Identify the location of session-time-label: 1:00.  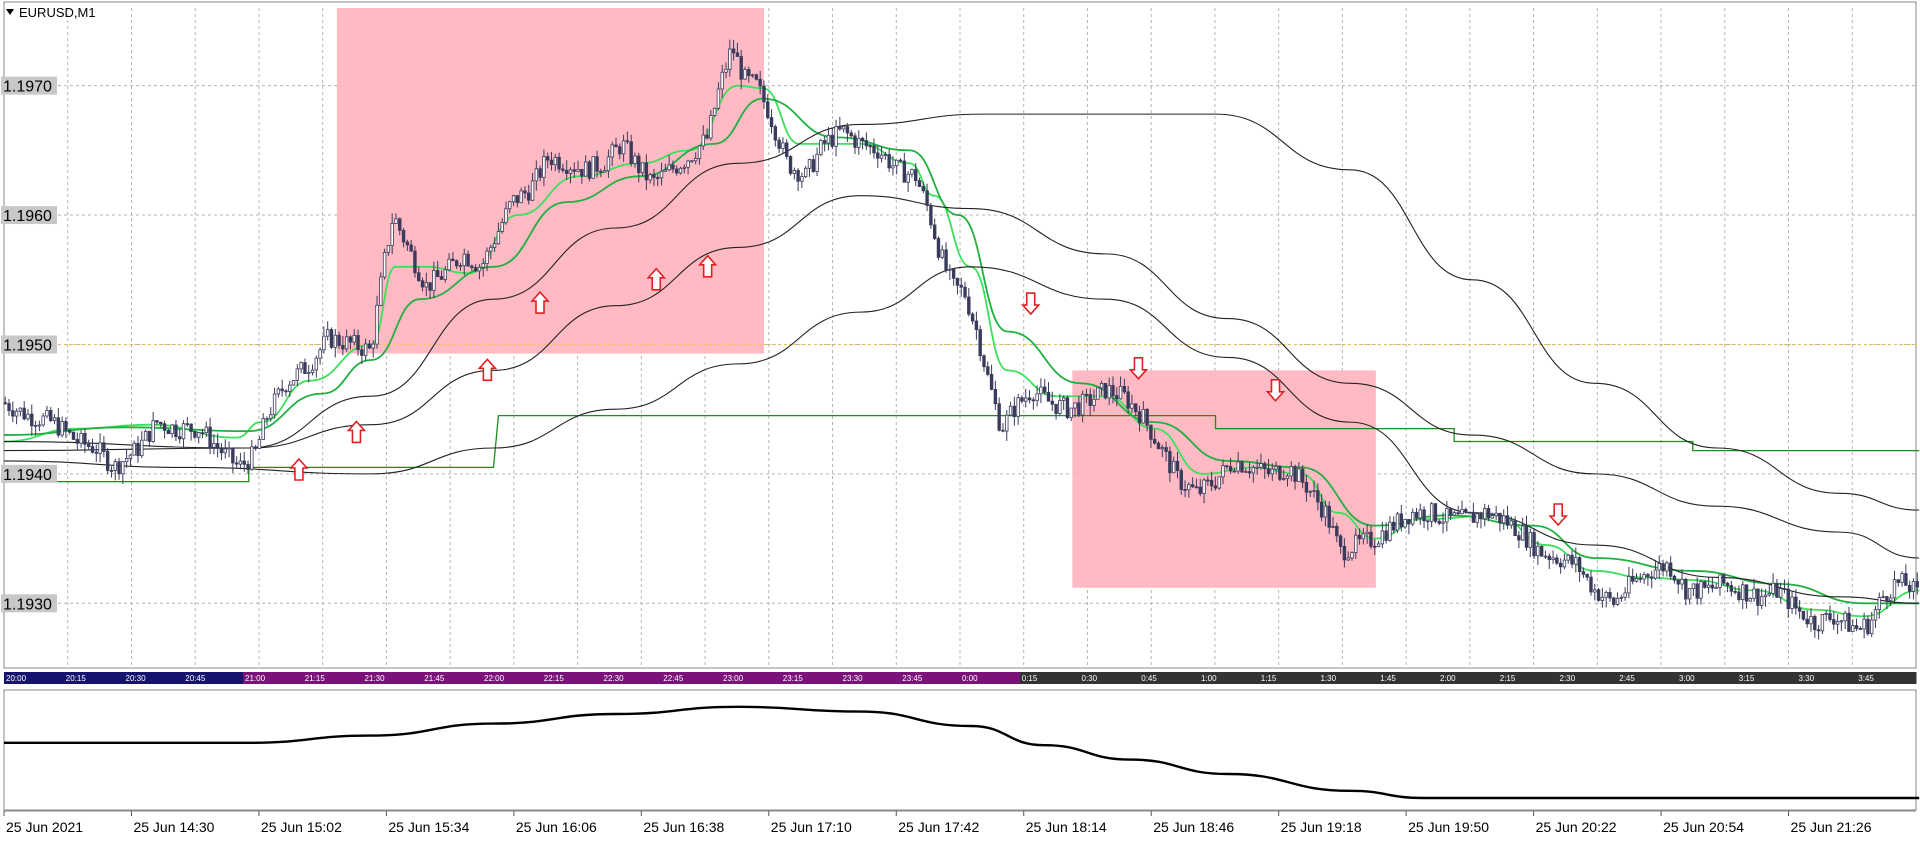
(1209, 678).